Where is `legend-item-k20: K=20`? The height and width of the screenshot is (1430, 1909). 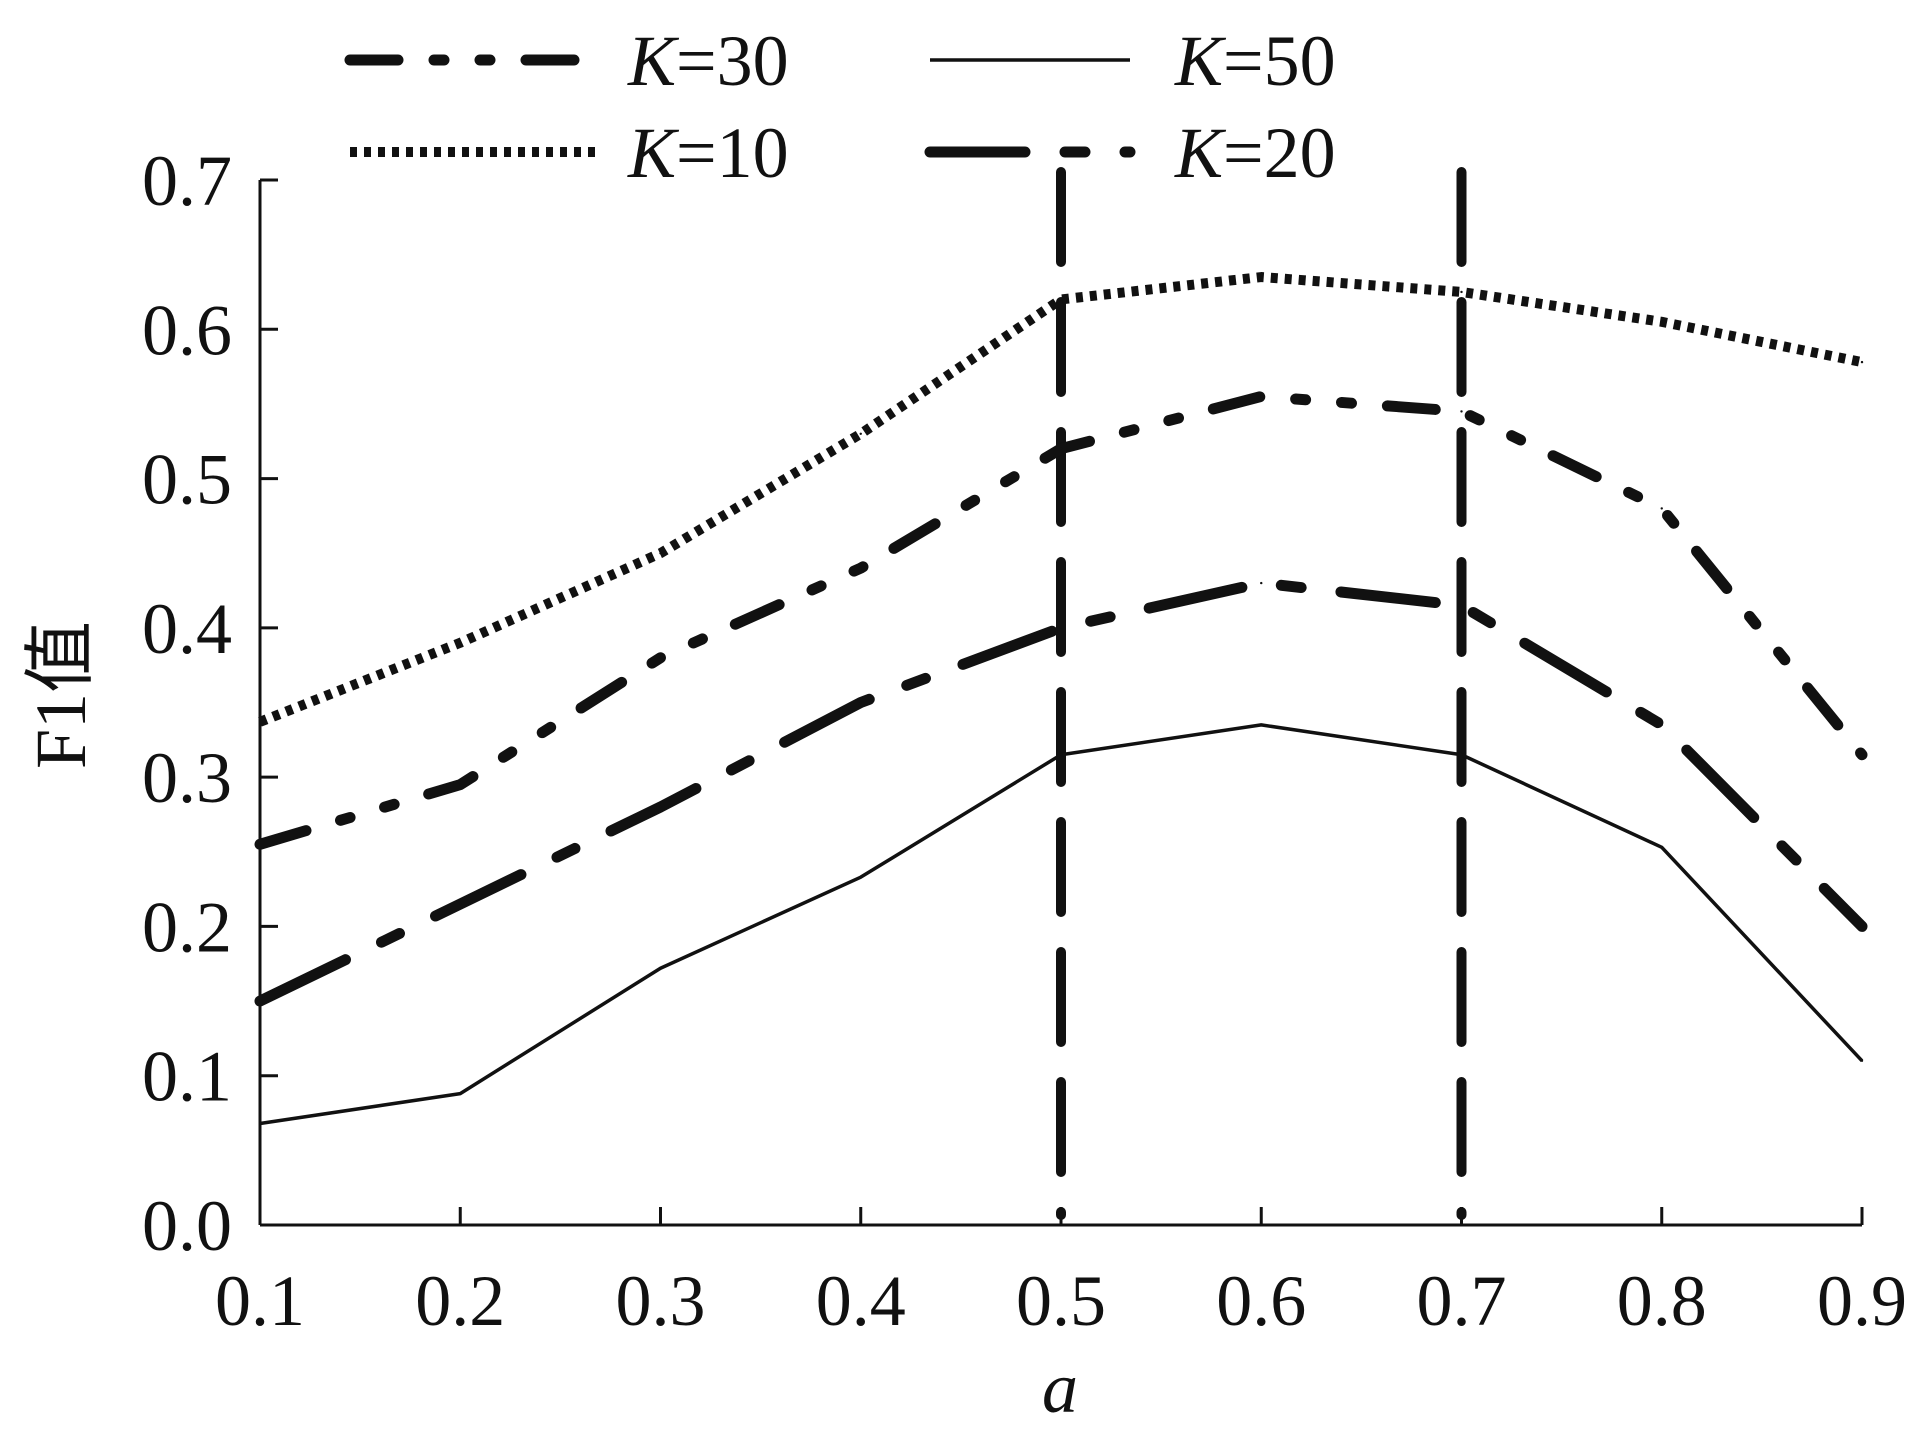 legend-item-k20: K=20 is located at coordinates (1130, 153).